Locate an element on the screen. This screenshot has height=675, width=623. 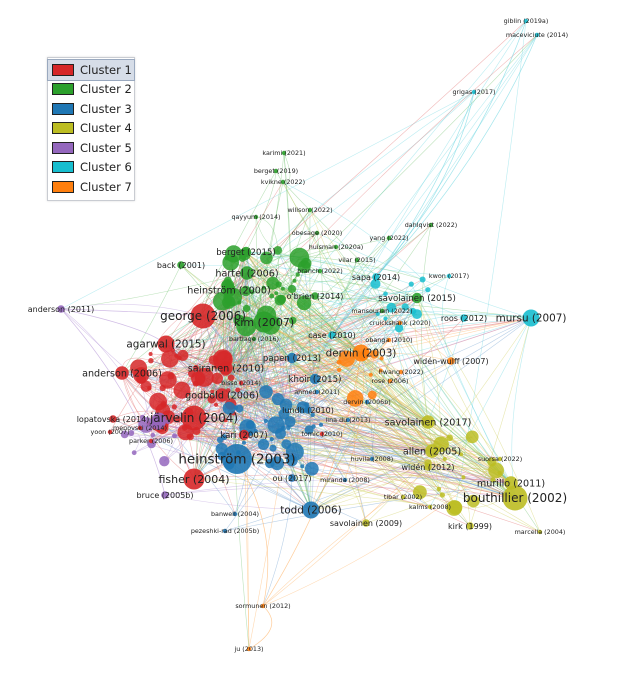
legend-item-cluster-1: Cluster 1 is located at coordinates (91, 70).